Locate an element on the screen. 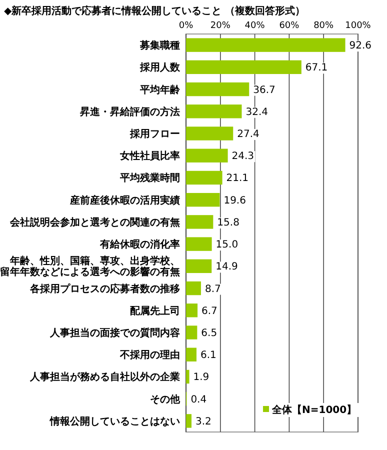 This screenshot has width=387, height=450. y-tick-label: 採用フロー is located at coordinates (154, 134).